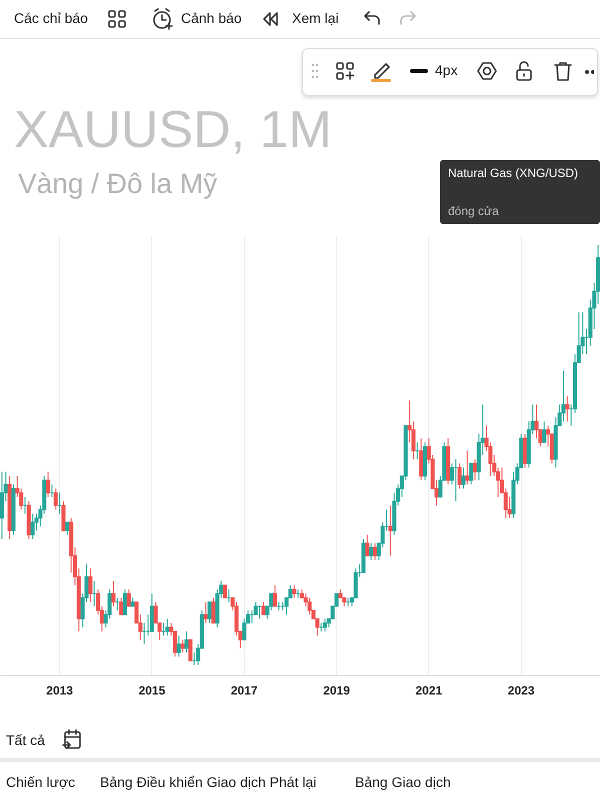 This screenshot has height=800, width=600. What do you see at coordinates (513, 173) in the screenshot?
I see `text: Natural Gas (XNG/USD)` at bounding box center [513, 173].